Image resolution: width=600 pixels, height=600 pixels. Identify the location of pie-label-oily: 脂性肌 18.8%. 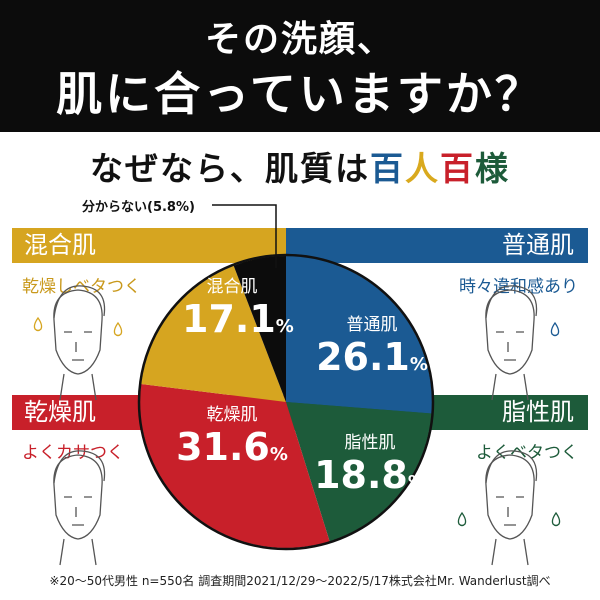
(370, 462).